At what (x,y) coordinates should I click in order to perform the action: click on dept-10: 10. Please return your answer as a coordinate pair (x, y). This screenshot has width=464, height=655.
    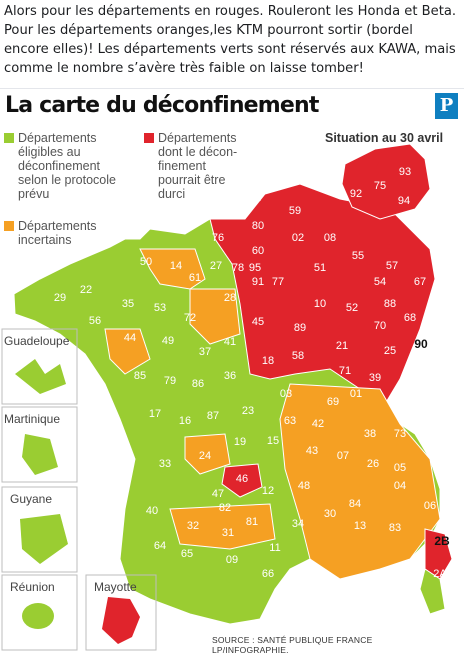
    Looking at the image, I should click on (320, 304).